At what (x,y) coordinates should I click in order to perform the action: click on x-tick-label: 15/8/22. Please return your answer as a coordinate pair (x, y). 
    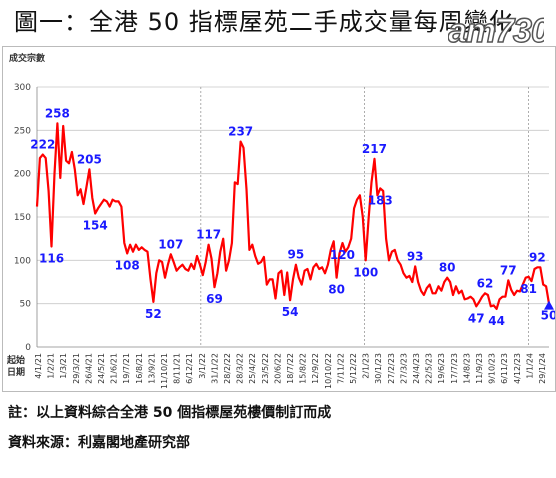
    Looking at the image, I should click on (303, 368).